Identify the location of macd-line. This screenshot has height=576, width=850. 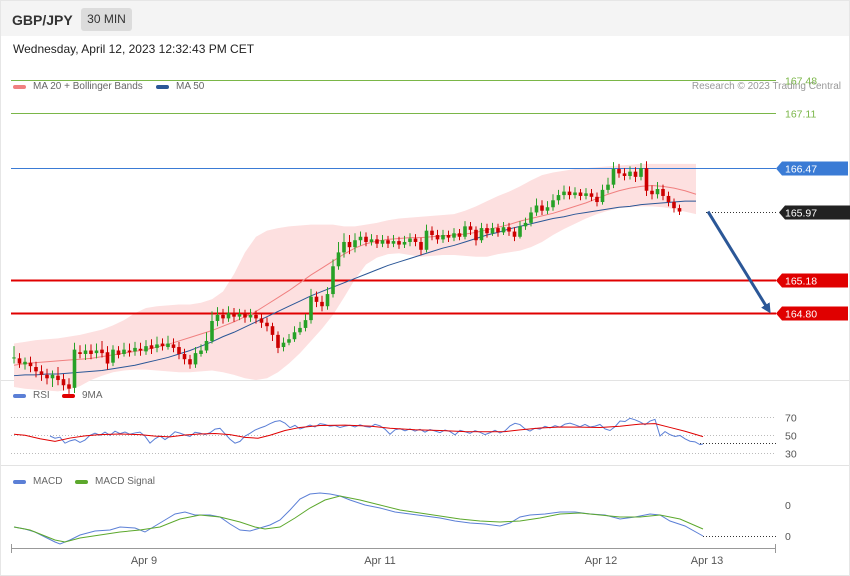
(358, 518).